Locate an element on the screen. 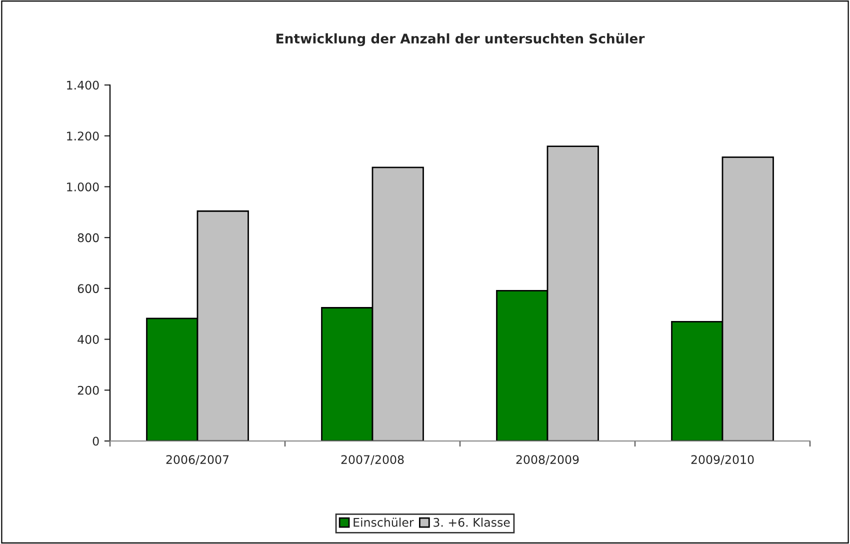 Image resolution: width=850 pixels, height=544 pixels. chart-title: Entwicklung der Anzahl der untersuchten Schüler is located at coordinates (460, 39).